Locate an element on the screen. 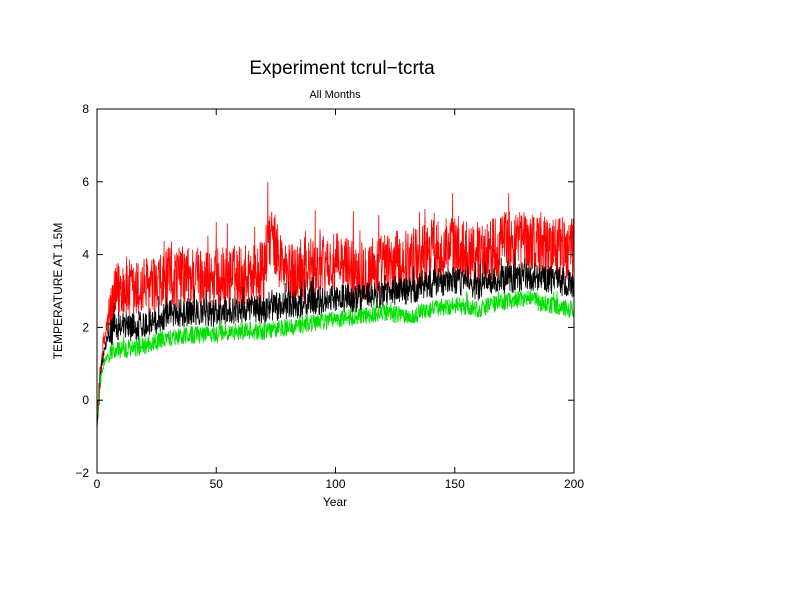 The image size is (800, 600). x-tick-label: 100 is located at coordinates (335, 484).